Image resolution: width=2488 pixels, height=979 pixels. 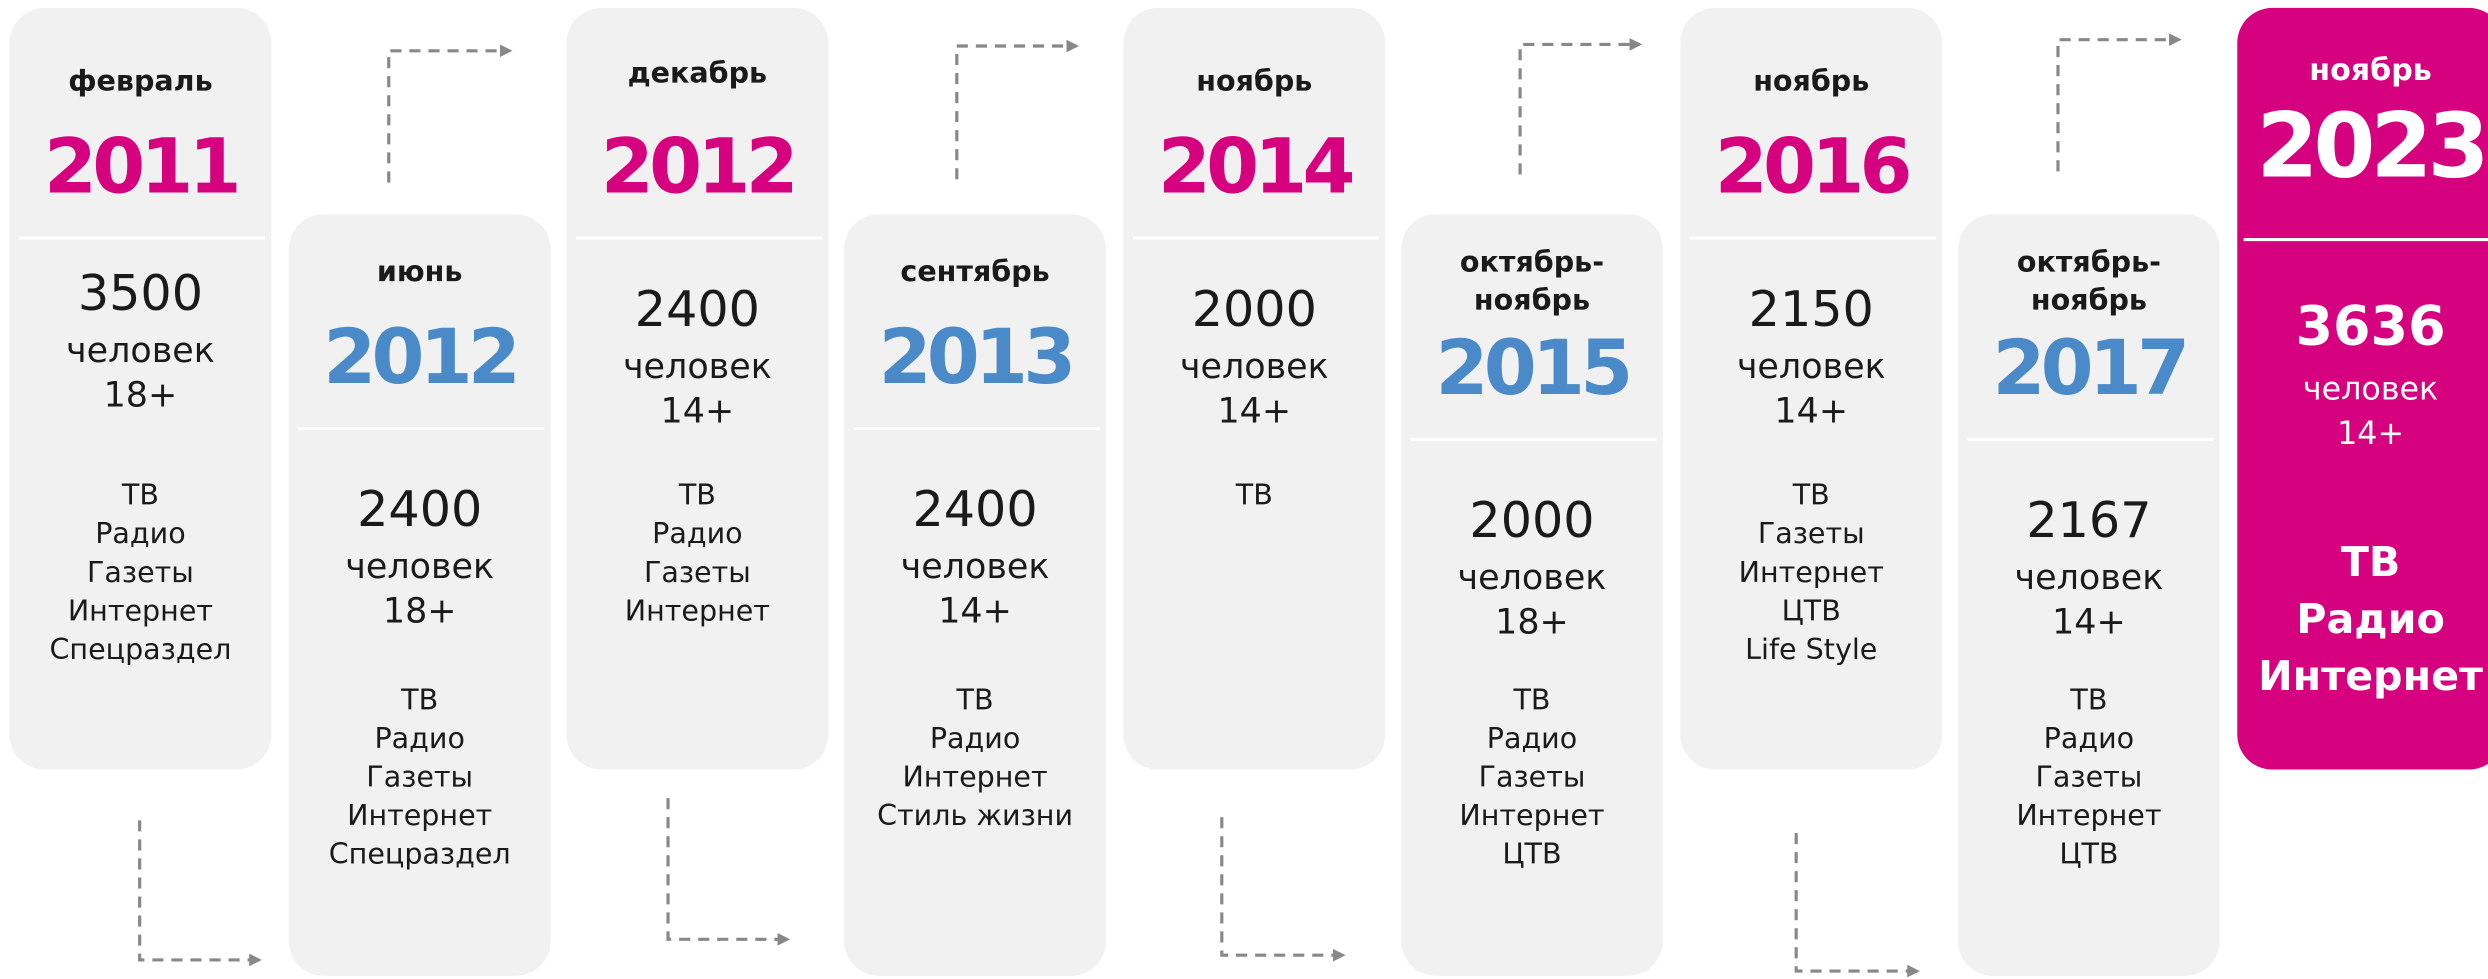 I want to click on count: 2167, so click(x=2088, y=520).